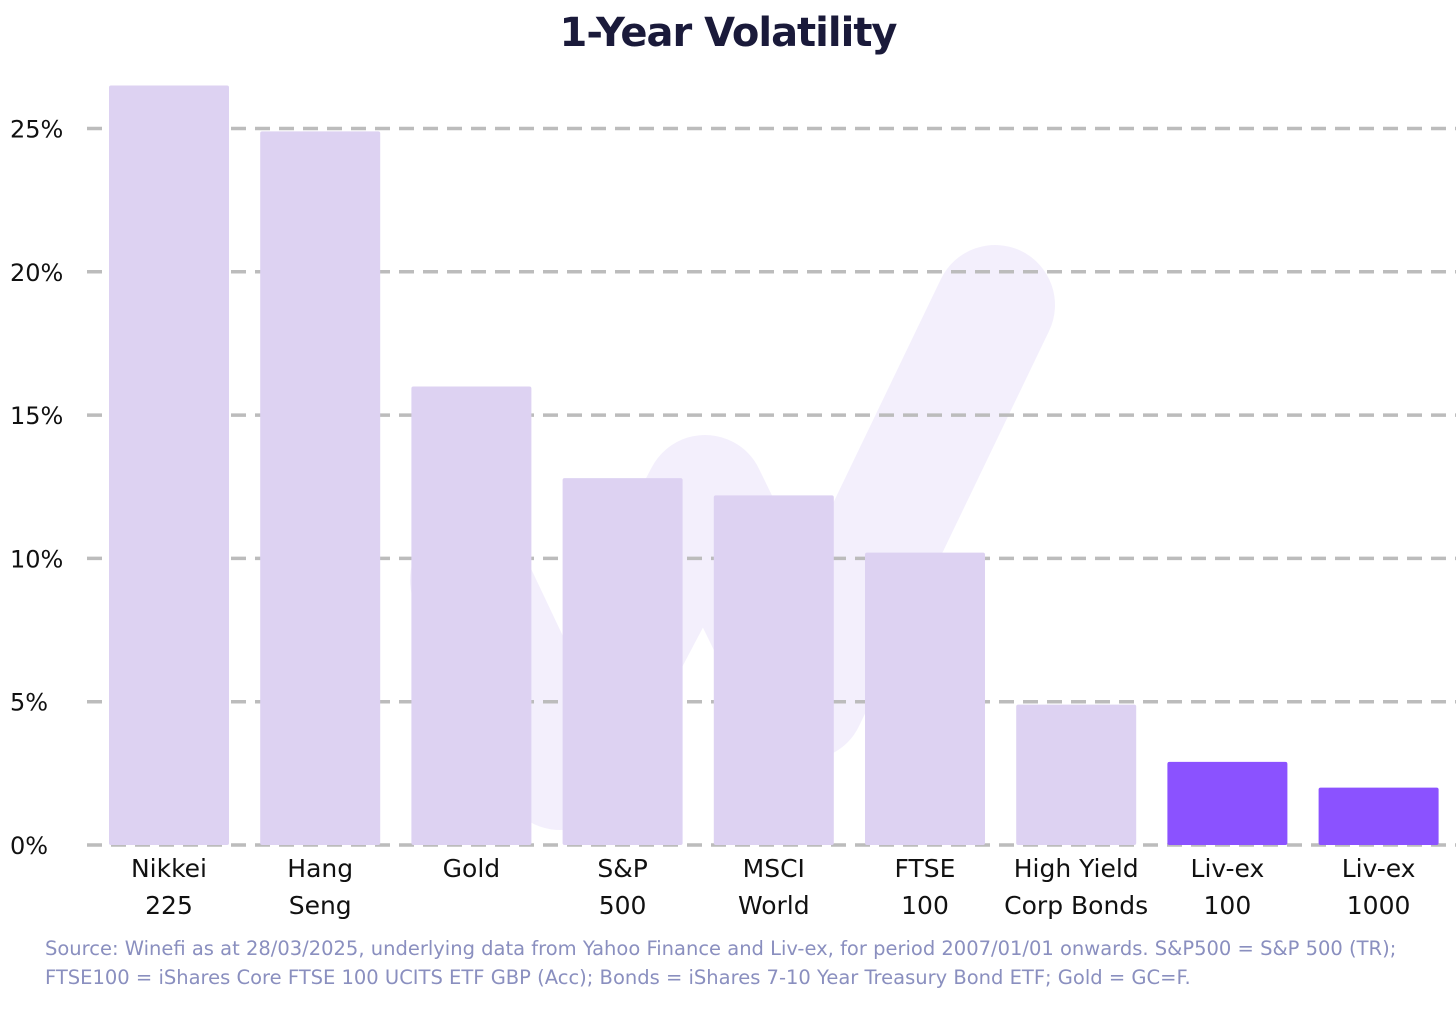 Image resolution: width=1456 pixels, height=1022 pixels. I want to click on x-category-label: 225, so click(169, 905).